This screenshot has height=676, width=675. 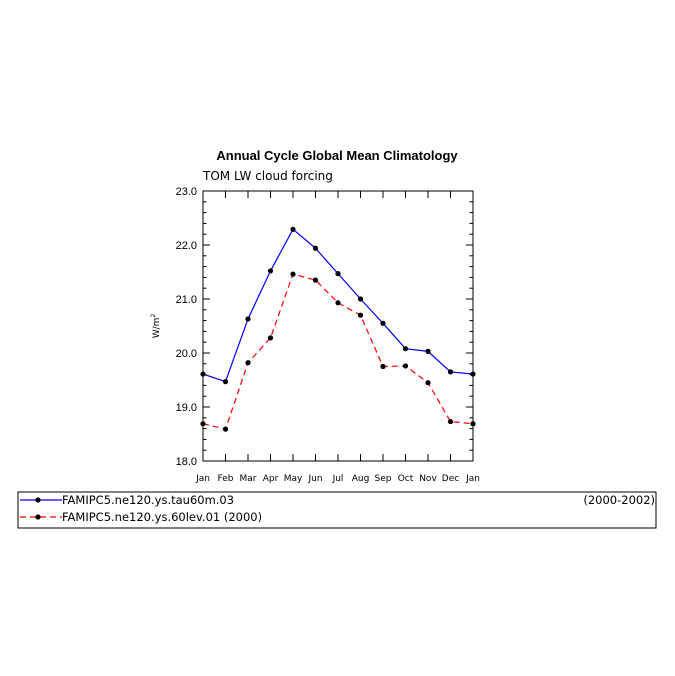 I want to click on y-tick-label: 19.0, so click(x=186, y=408).